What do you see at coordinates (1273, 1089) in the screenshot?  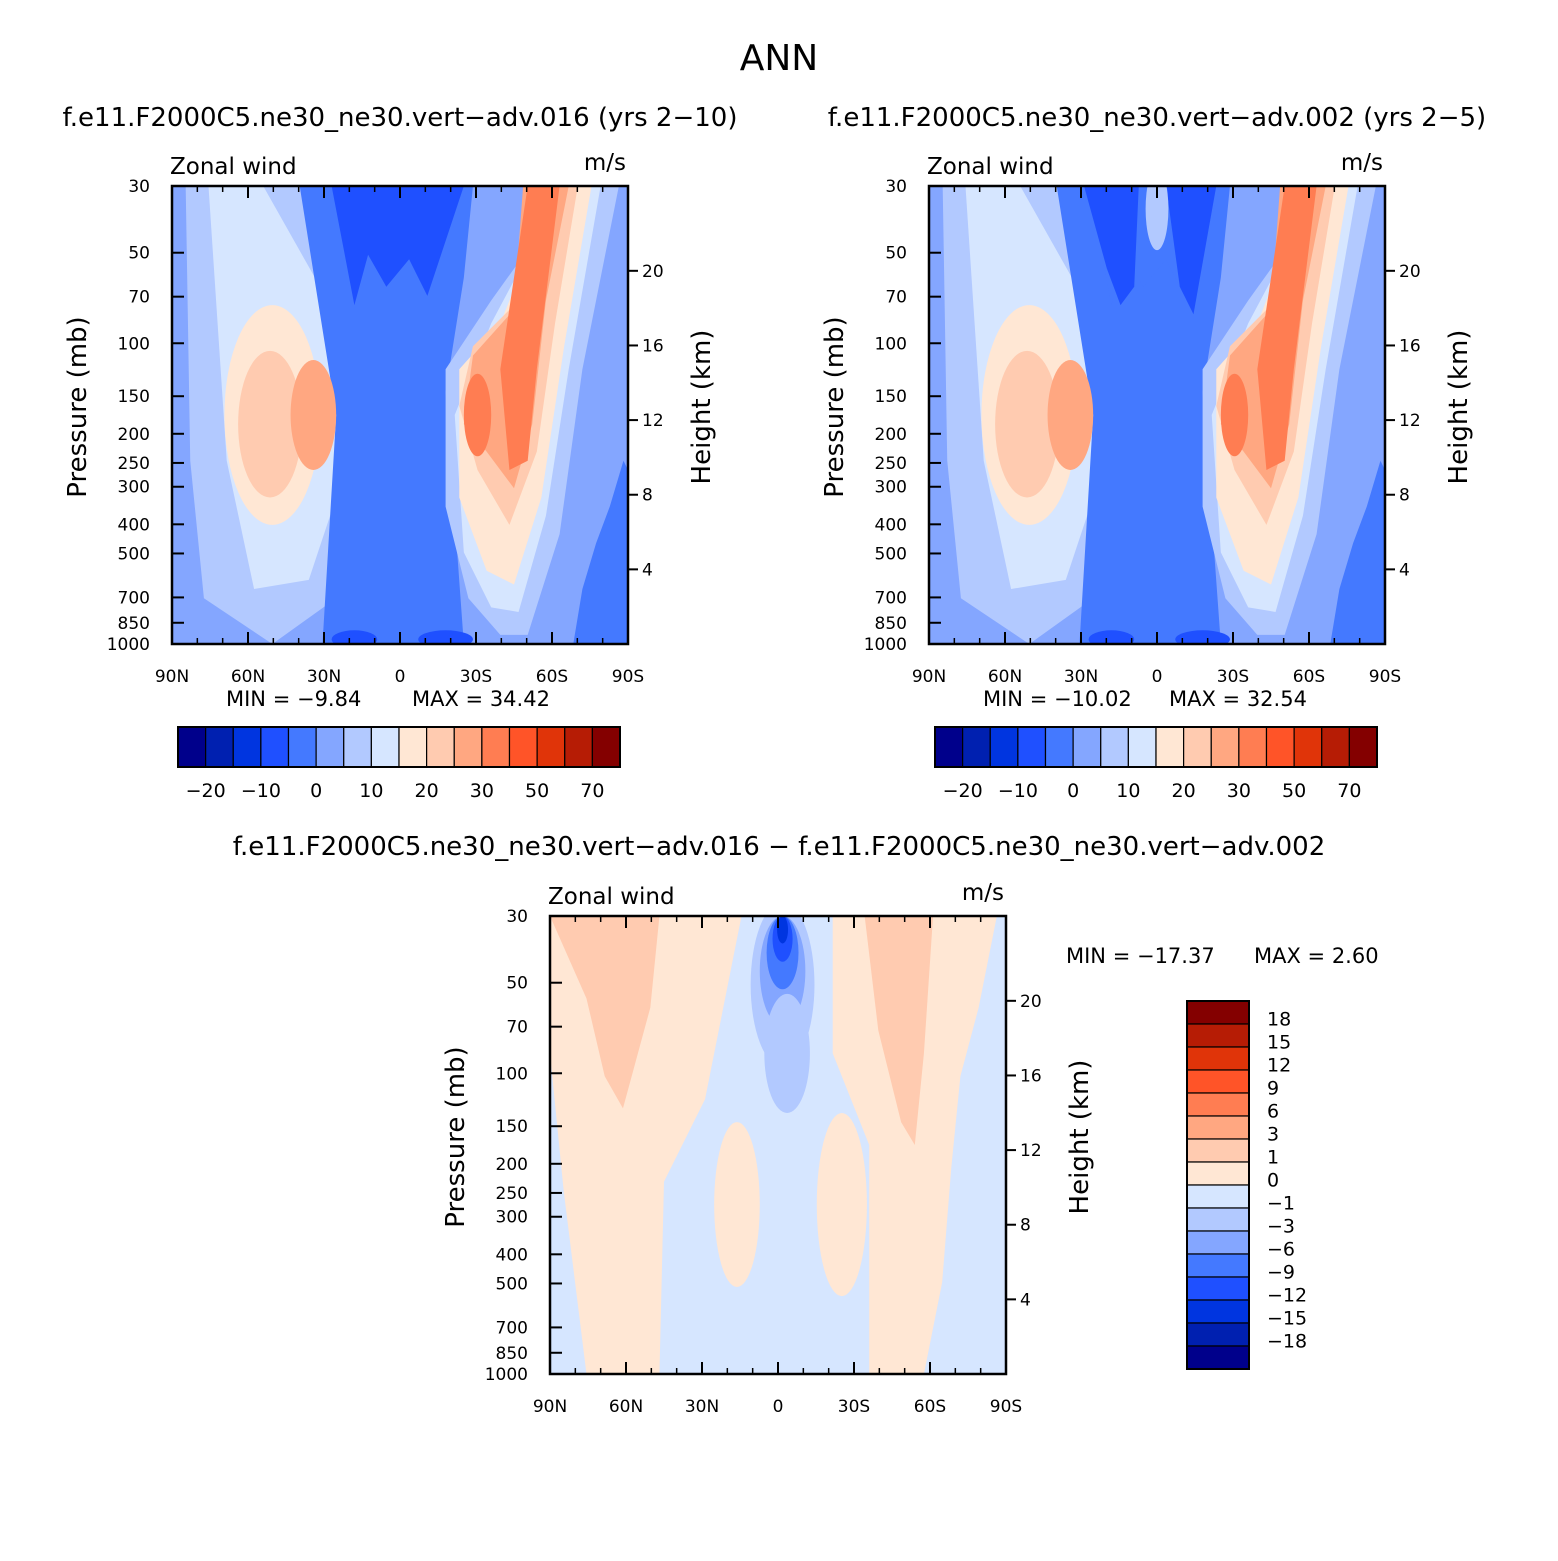 I see `colorbar-tick-label: 9` at bounding box center [1273, 1089].